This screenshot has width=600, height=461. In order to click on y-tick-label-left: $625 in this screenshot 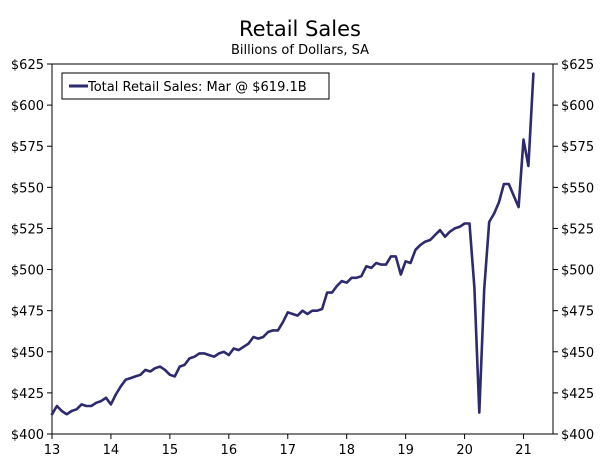, I will do `click(27, 65)`.